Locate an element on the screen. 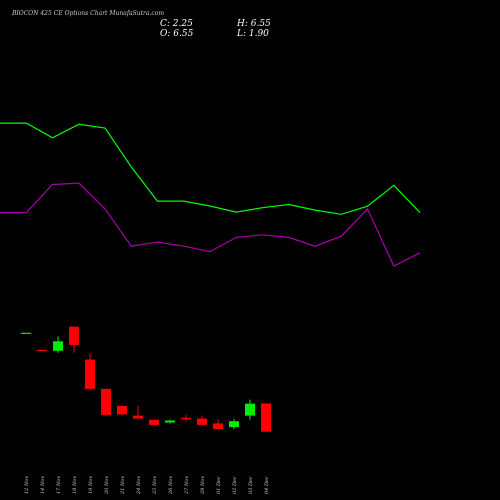 The height and width of the screenshot is (500, 500). candles-group is located at coordinates (146, 379).